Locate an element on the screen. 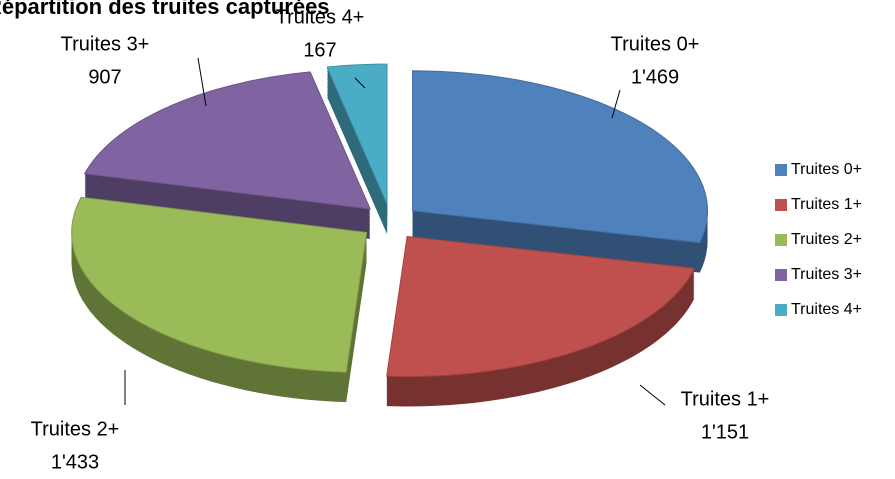  data-label-name: Truites 1+ is located at coordinates (725, 399).